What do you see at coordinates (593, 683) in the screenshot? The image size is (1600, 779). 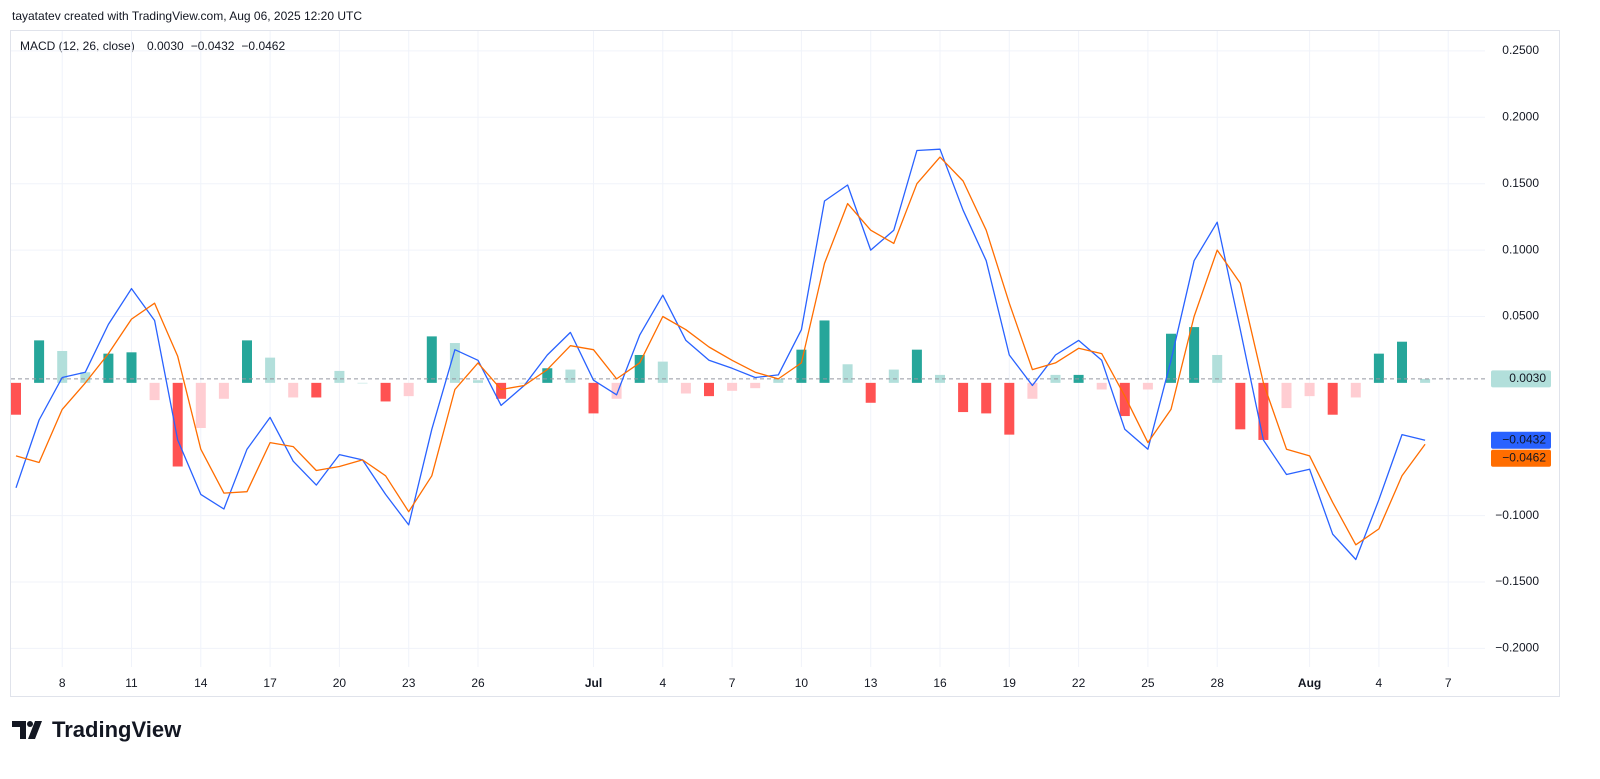 I see `x-tick-label: Jul` at bounding box center [593, 683].